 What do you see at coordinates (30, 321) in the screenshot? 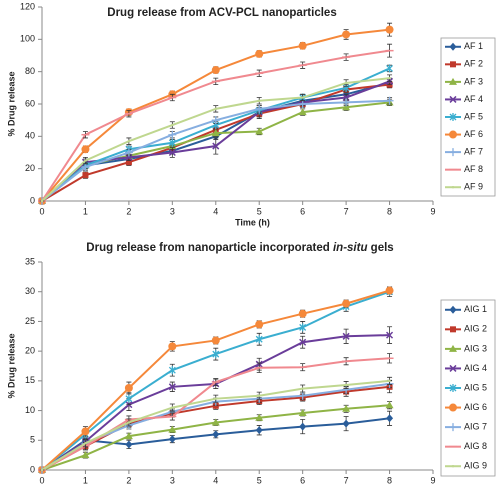
I see `y-tick-label: 25` at bounding box center [30, 321].